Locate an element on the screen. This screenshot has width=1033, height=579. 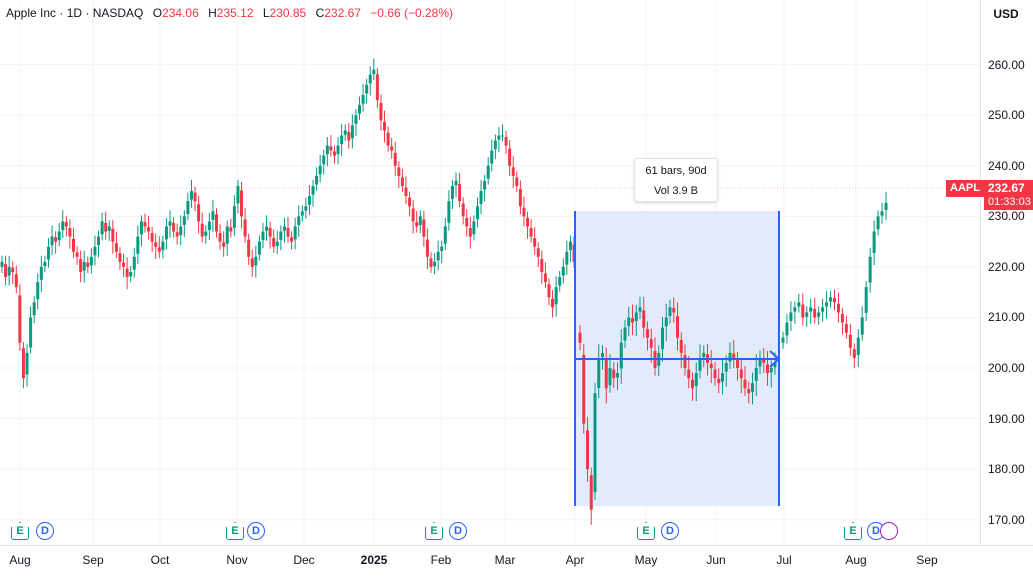
symbol-title: Apple Inc · 1D · NASDAQ is located at coordinates (75, 13).